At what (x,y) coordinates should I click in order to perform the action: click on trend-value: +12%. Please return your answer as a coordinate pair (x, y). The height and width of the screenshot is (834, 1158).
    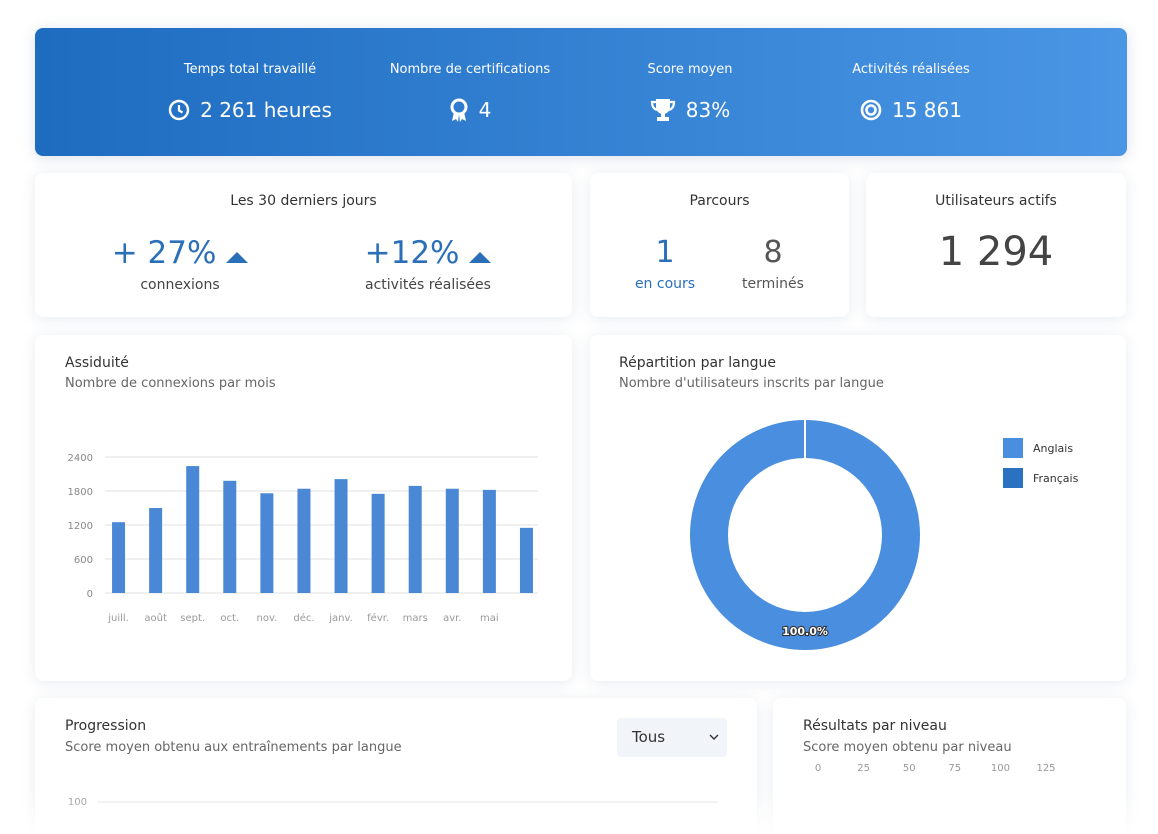
    Looking at the image, I should click on (428, 253).